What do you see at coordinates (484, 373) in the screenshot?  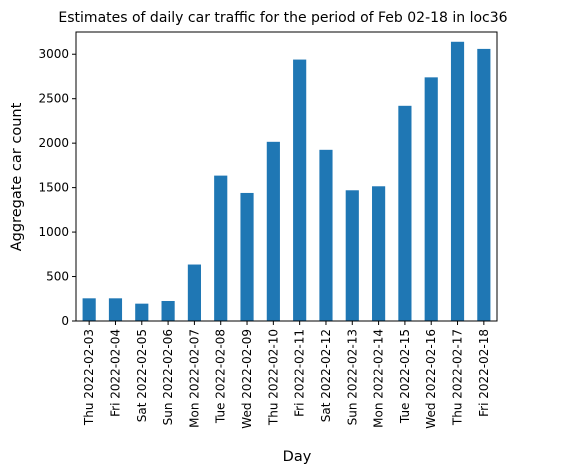 I see `x-tick-label: Fri 2022-02-18` at bounding box center [484, 373].